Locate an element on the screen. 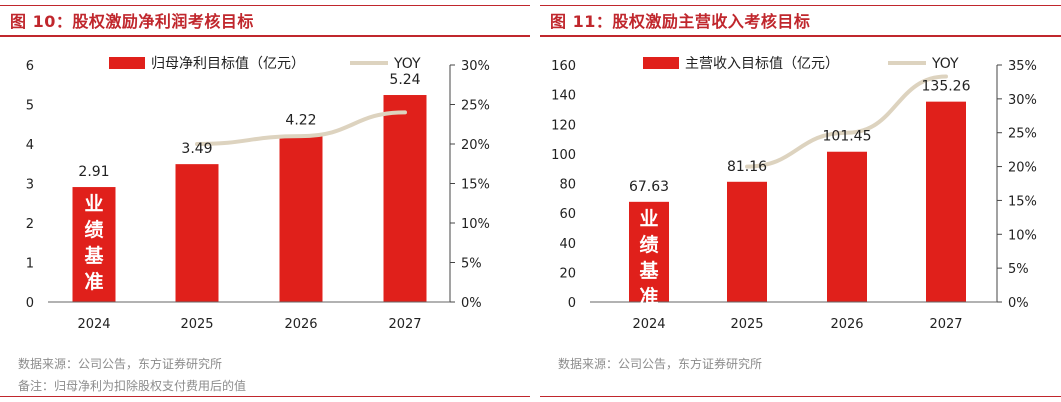  y-tick-label: 60 is located at coordinates (567, 214).